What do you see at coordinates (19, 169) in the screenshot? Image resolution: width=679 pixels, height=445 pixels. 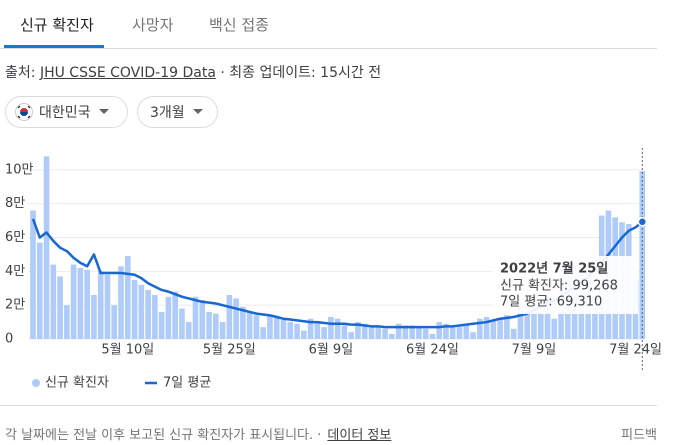 I see `y-tick-label: 10만` at bounding box center [19, 169].